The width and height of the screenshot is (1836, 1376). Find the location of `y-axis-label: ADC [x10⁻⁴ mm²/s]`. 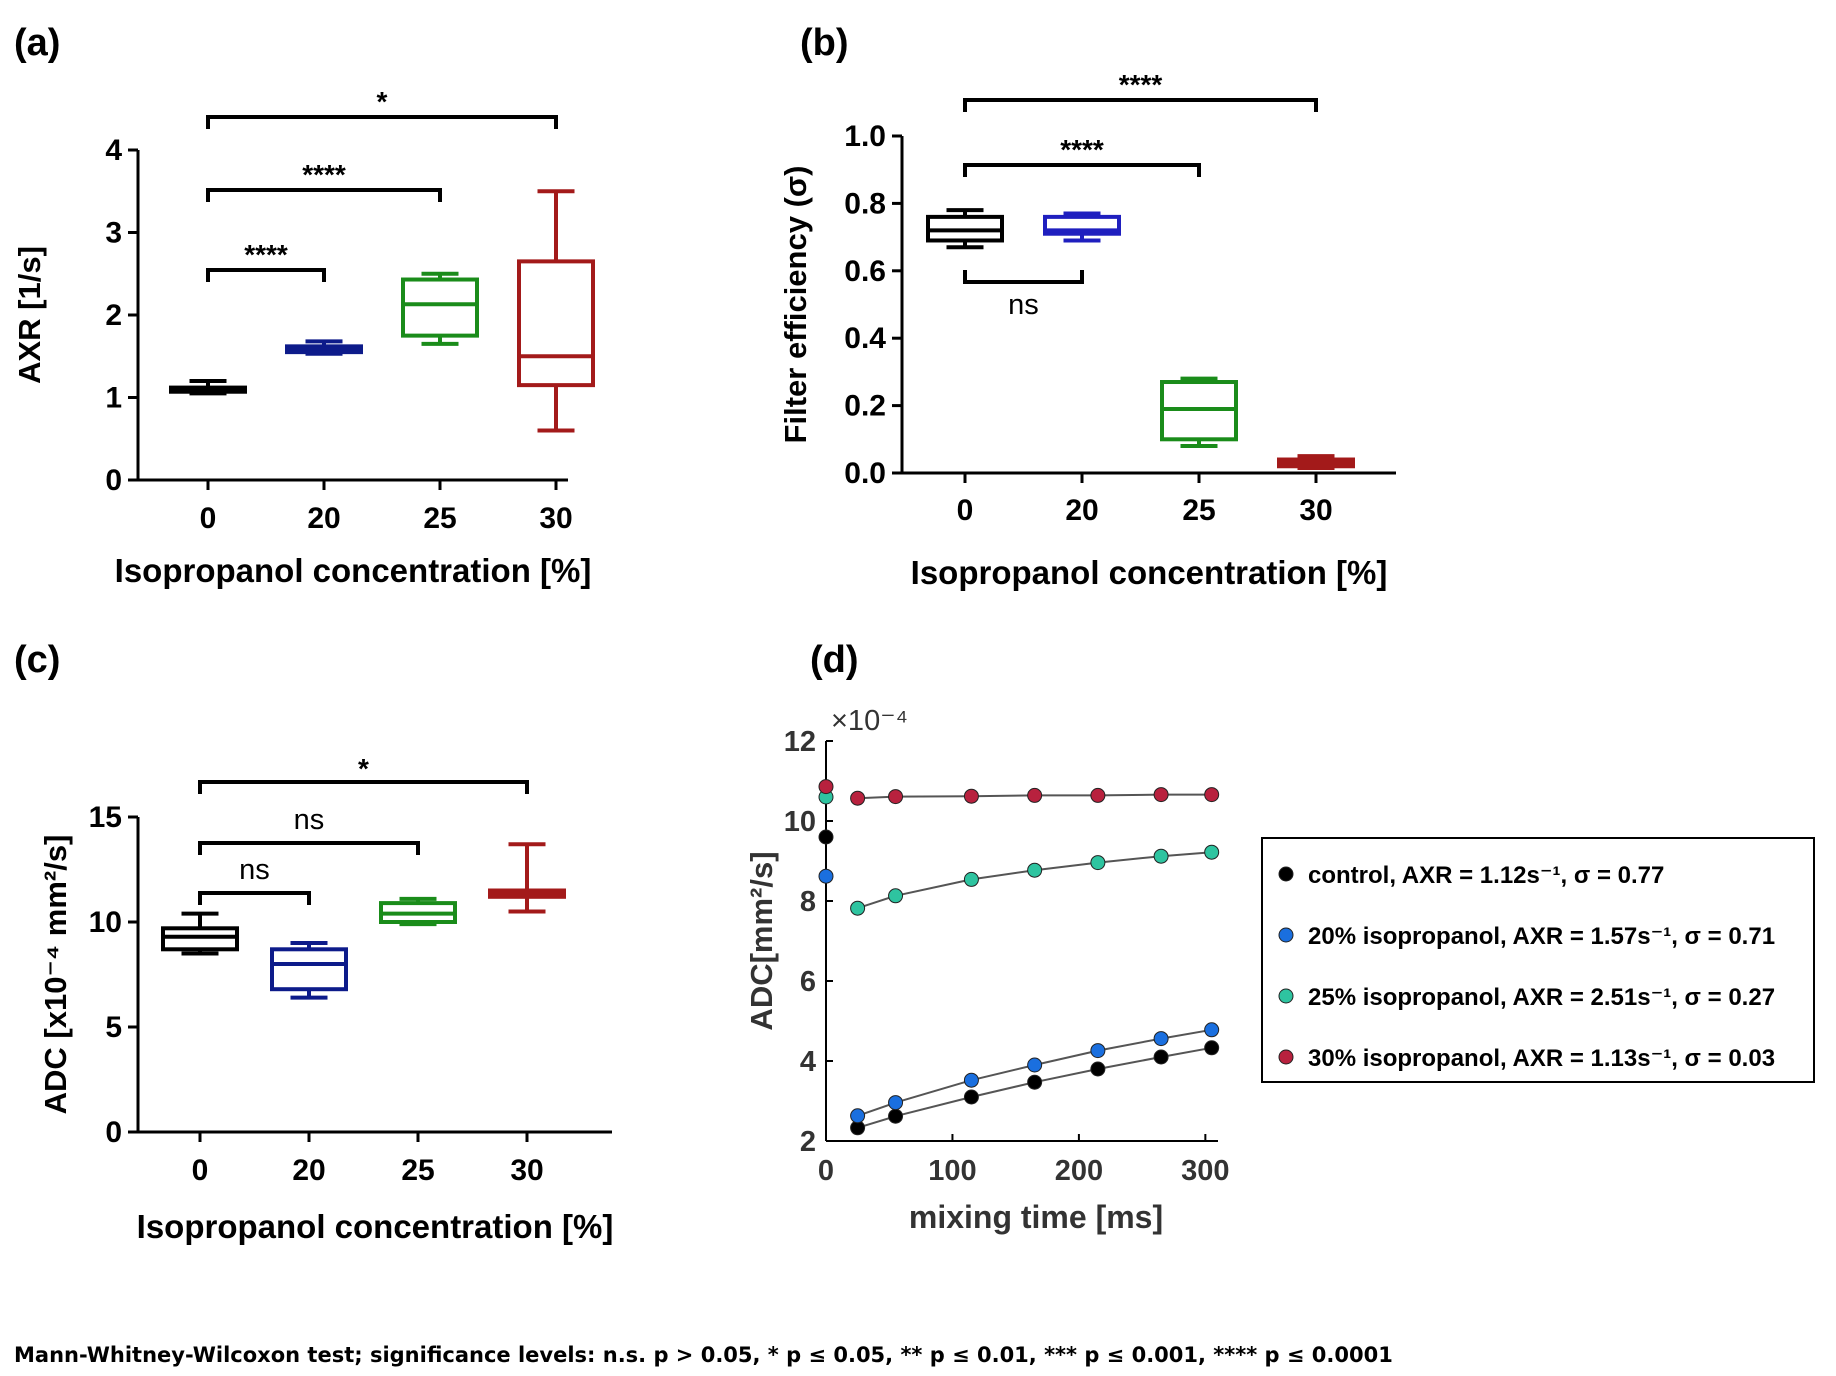

y-axis-label: ADC [x10⁻⁴ mm²/s] is located at coordinates (55, 975).